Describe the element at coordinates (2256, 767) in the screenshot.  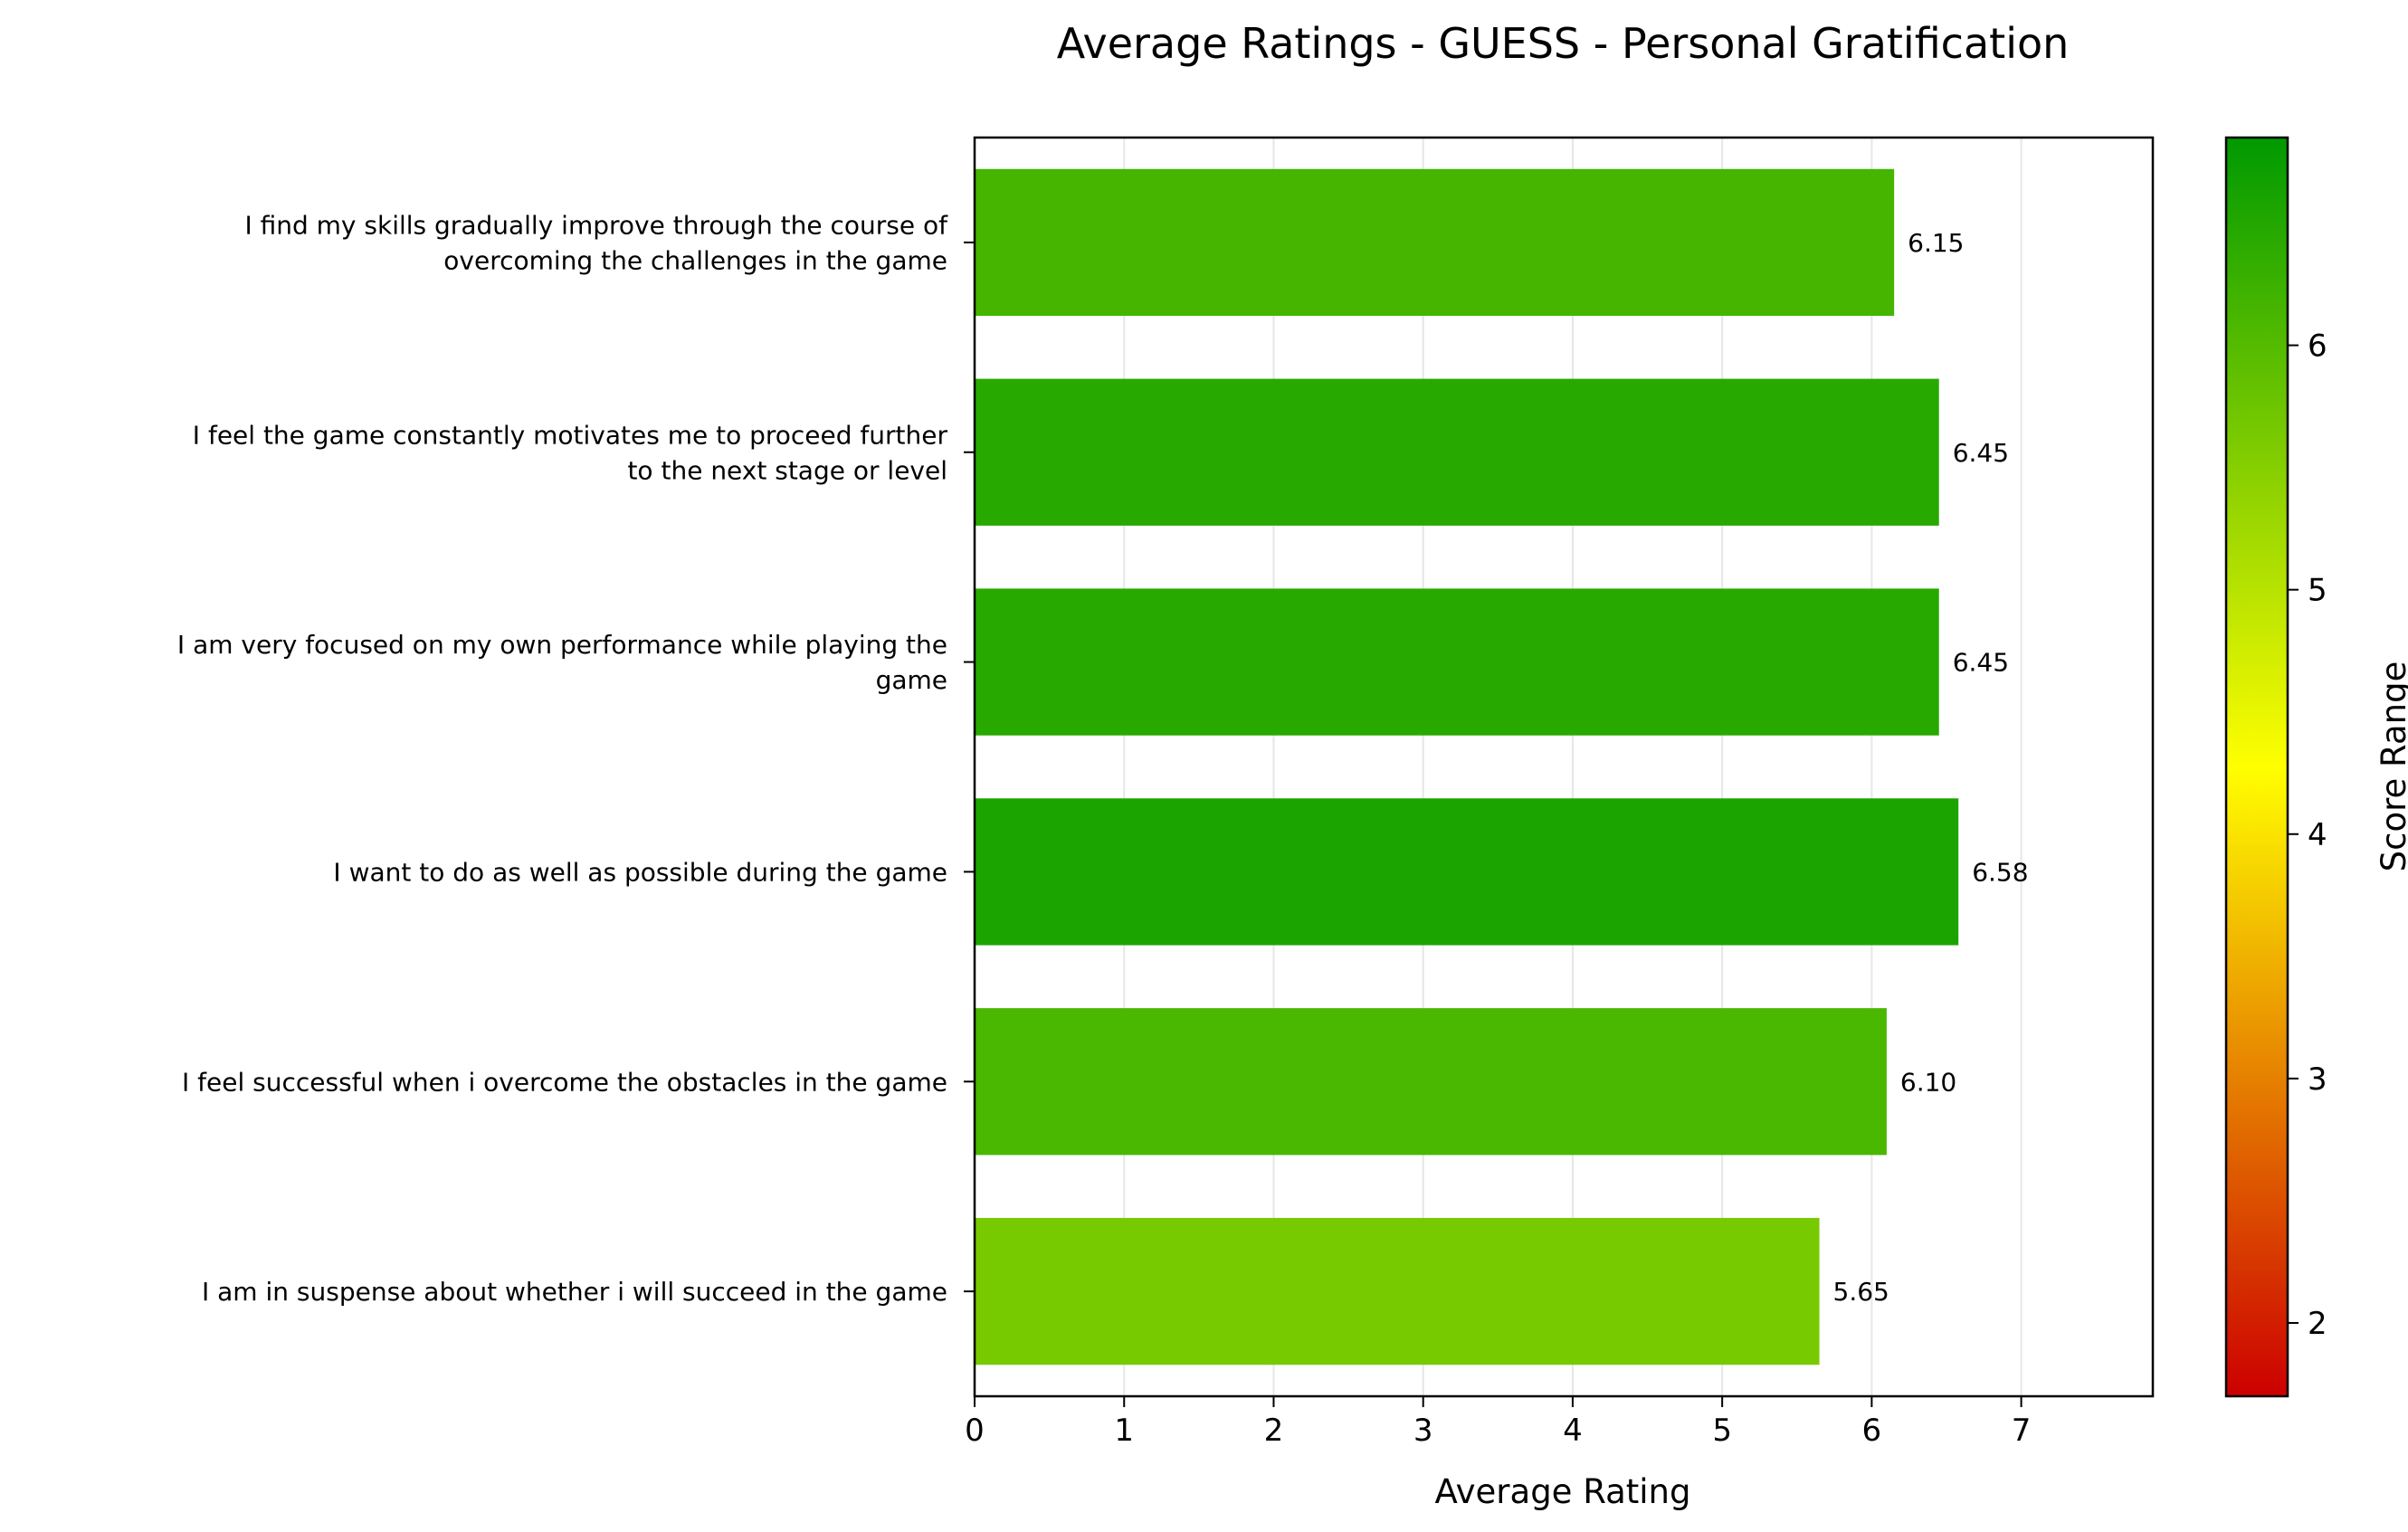
I see `colorbar` at that location.